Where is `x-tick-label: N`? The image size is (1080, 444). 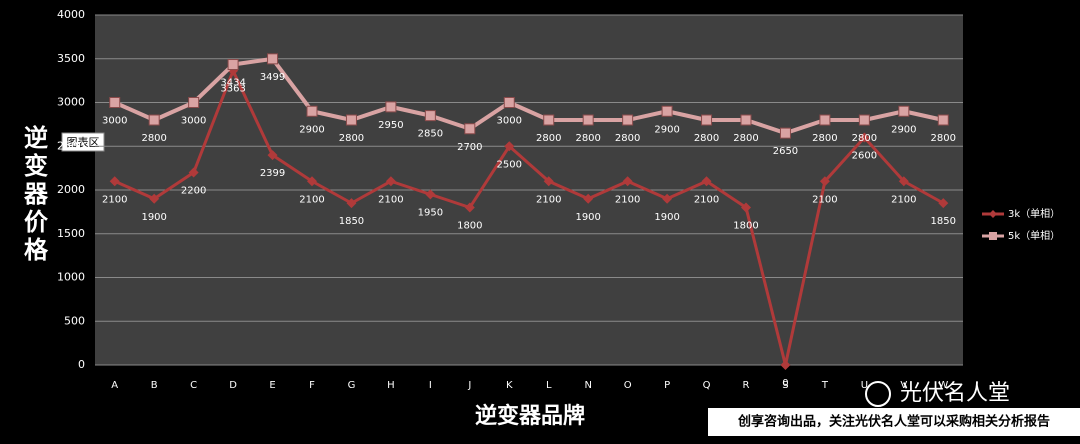 x-tick-label: N is located at coordinates (587, 385).